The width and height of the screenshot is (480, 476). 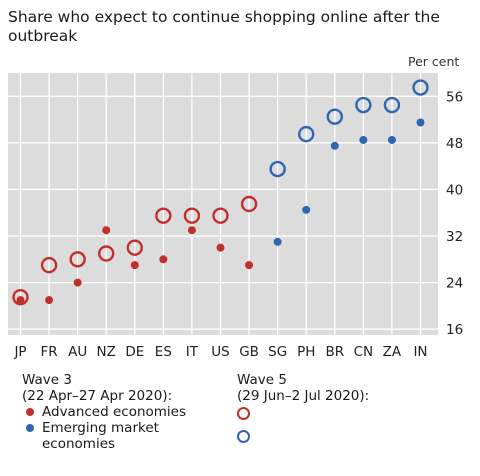 What do you see at coordinates (420, 122) in the screenshot?
I see `dot-marker-IN` at bounding box center [420, 122].